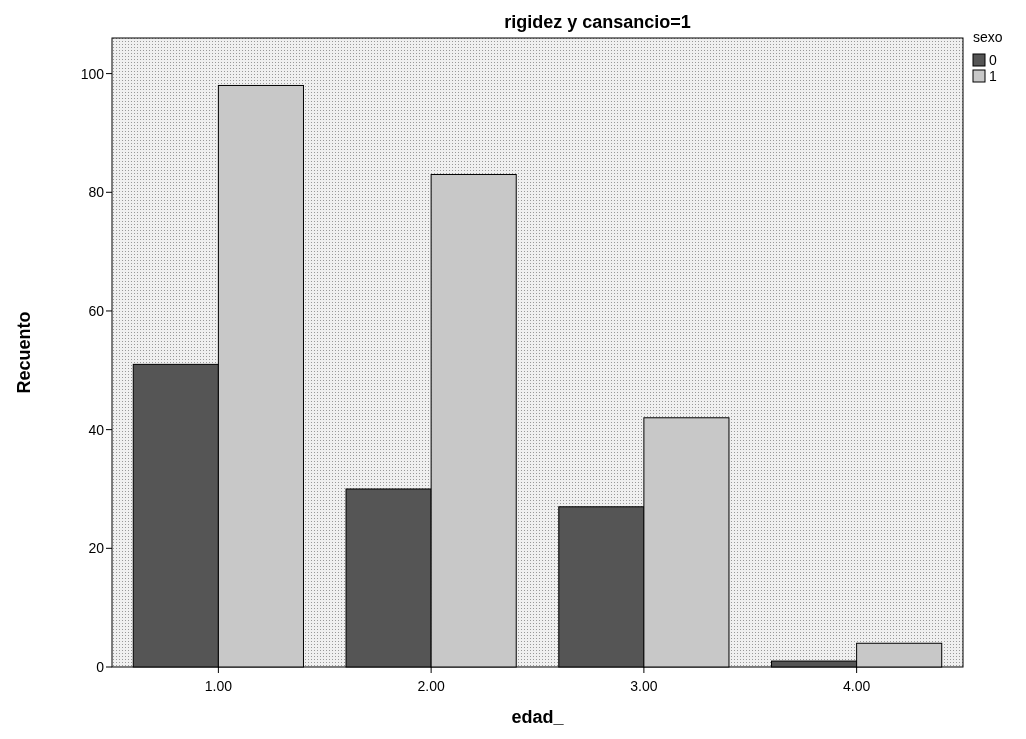 Image resolution: width=1026 pixels, height=739 pixels. Describe the element at coordinates (597, 22) in the screenshot. I see `chart-title: rigidez y cansancio=1` at that location.